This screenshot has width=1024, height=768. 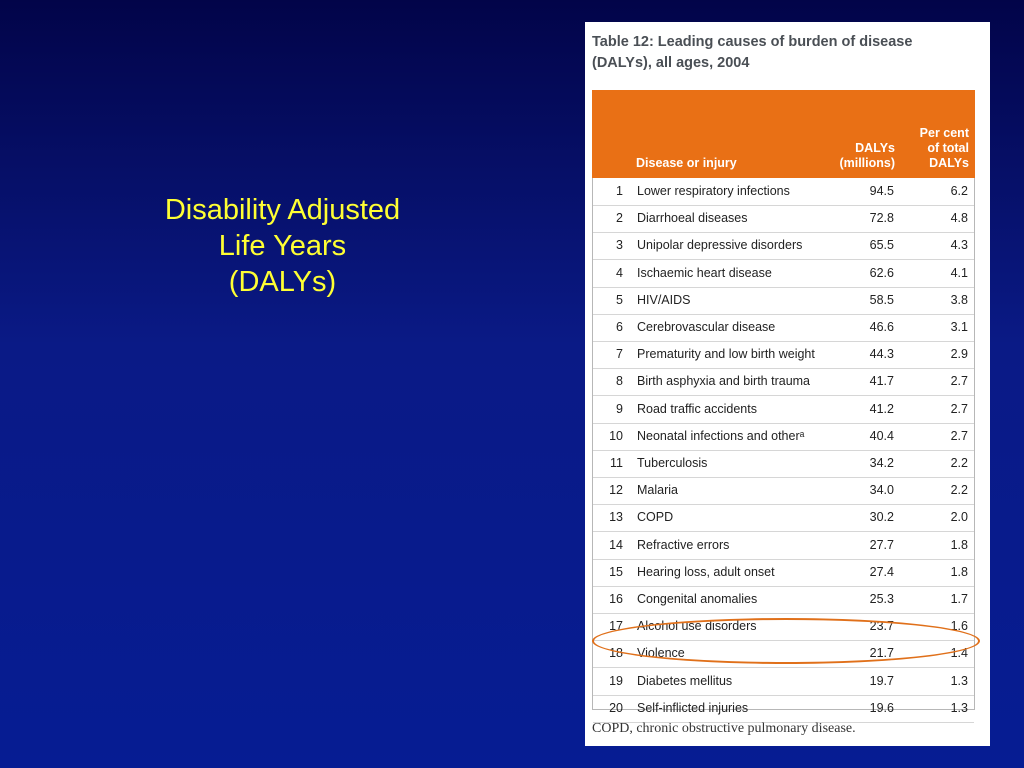 I want to click on table-row: 14 Refractive errors 27.7 1.8, so click(x=783, y=546).